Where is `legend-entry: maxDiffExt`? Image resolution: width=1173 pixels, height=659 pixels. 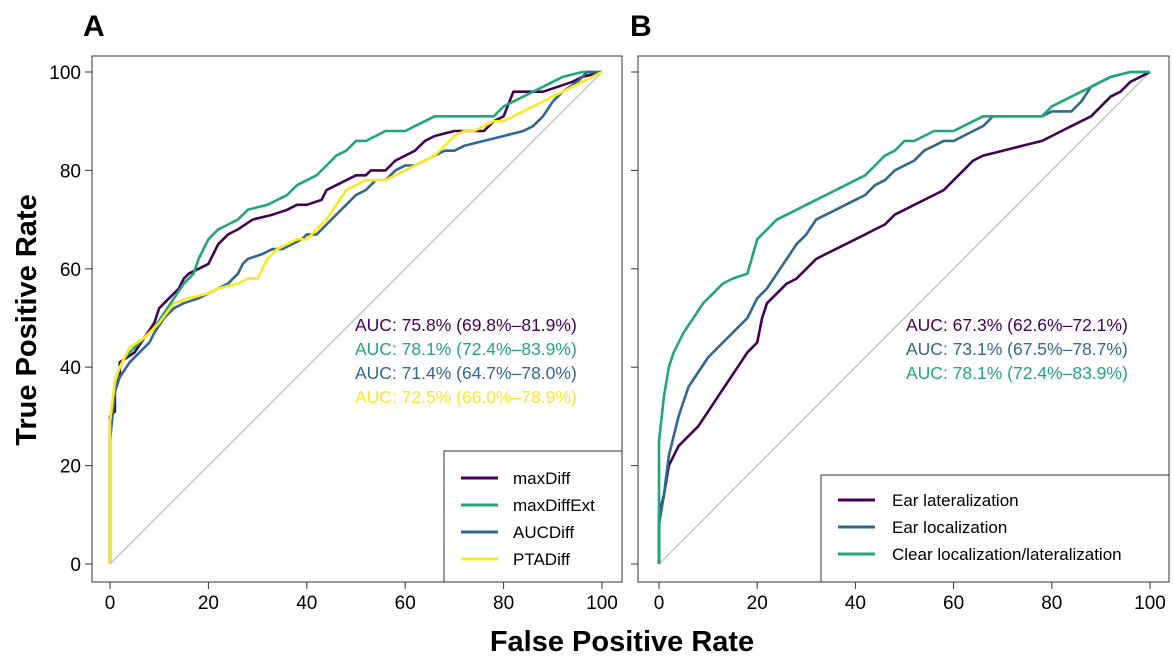 legend-entry: maxDiffExt is located at coordinates (554, 505).